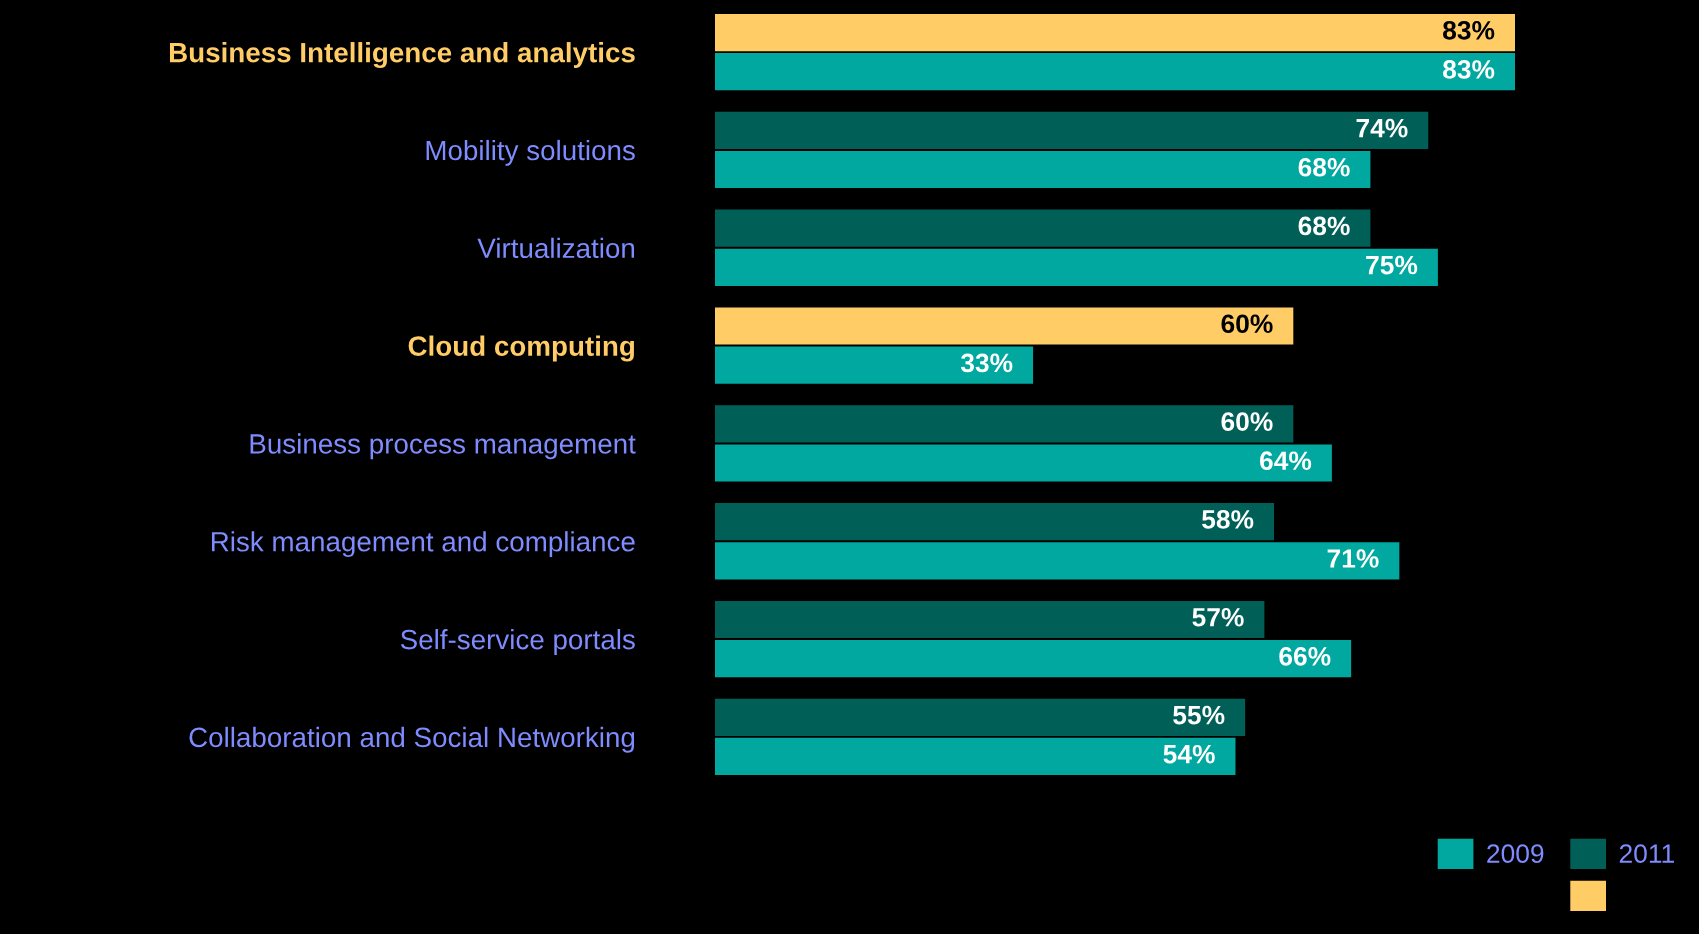 The image size is (1699, 934). What do you see at coordinates (1218, 617) in the screenshot?
I see `data-label: 57%` at bounding box center [1218, 617].